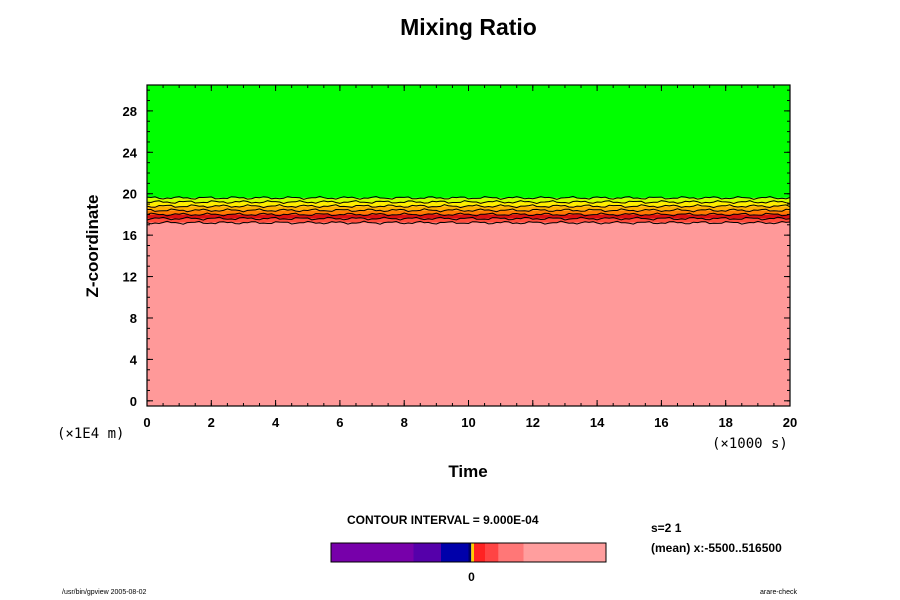  I want to click on y-tick-label: 4, so click(134, 359).